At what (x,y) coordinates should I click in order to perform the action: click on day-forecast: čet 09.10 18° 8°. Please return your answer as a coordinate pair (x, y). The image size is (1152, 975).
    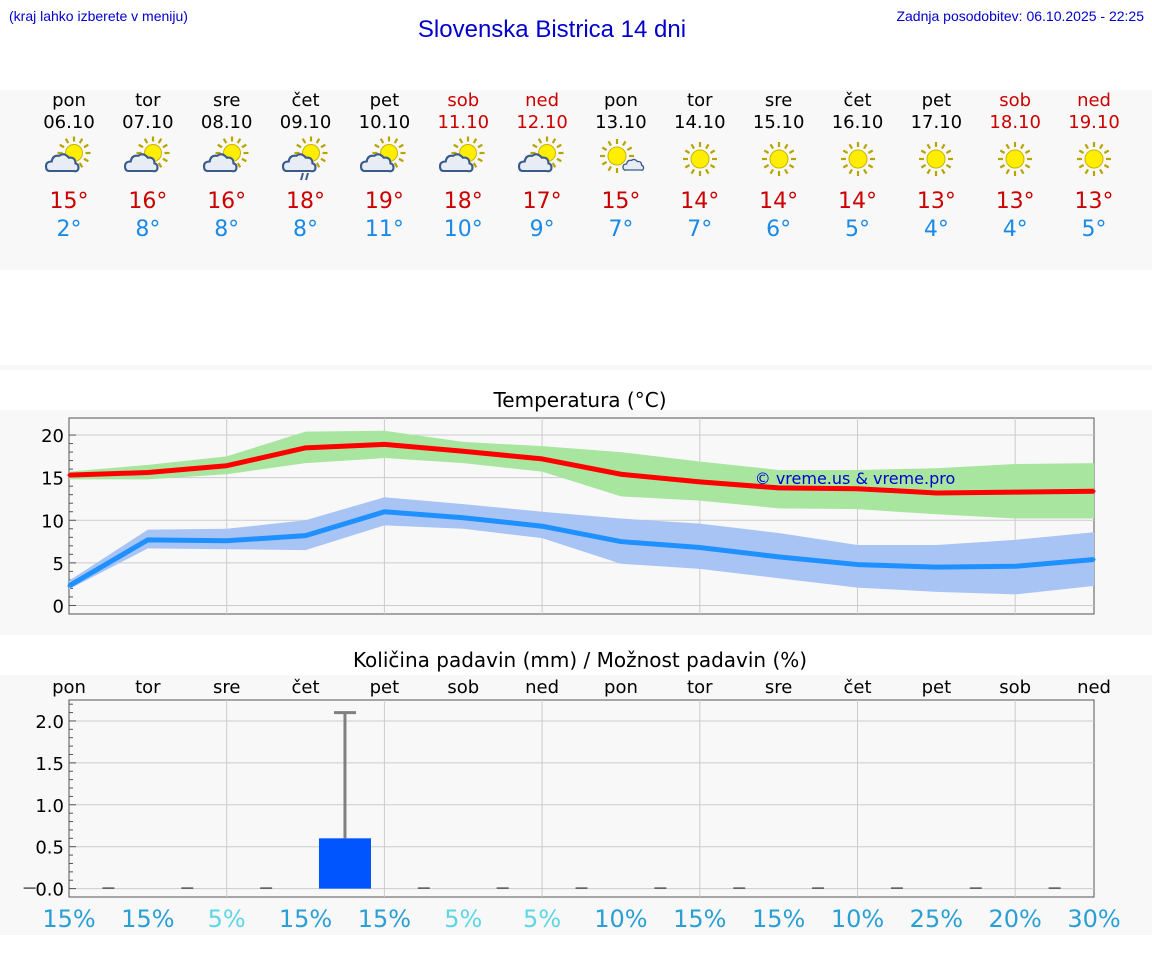
    Looking at the image, I should click on (306, 167).